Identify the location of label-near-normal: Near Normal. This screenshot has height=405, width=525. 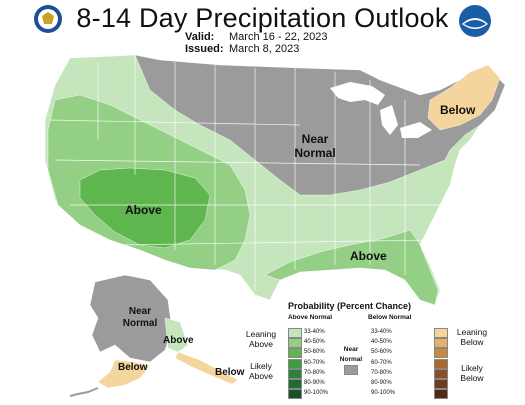
(315, 146).